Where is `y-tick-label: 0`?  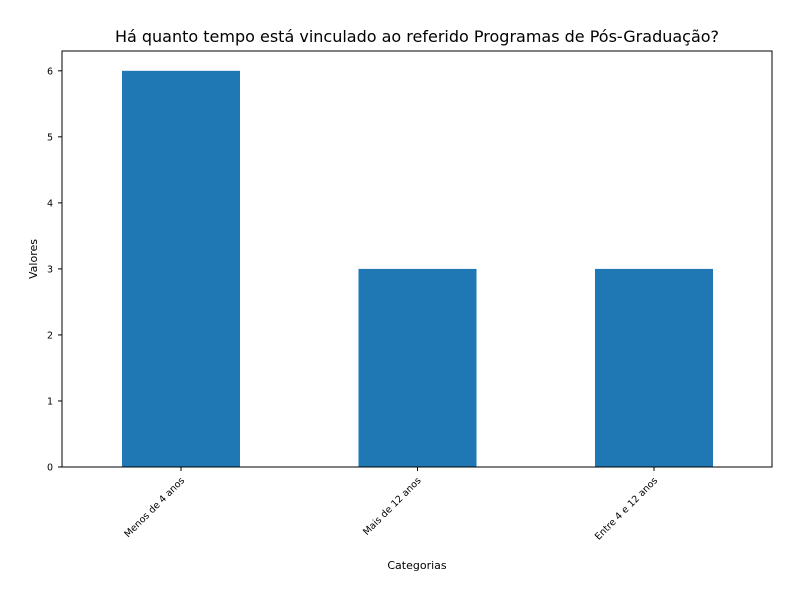
y-tick-label: 0 is located at coordinates (50, 468).